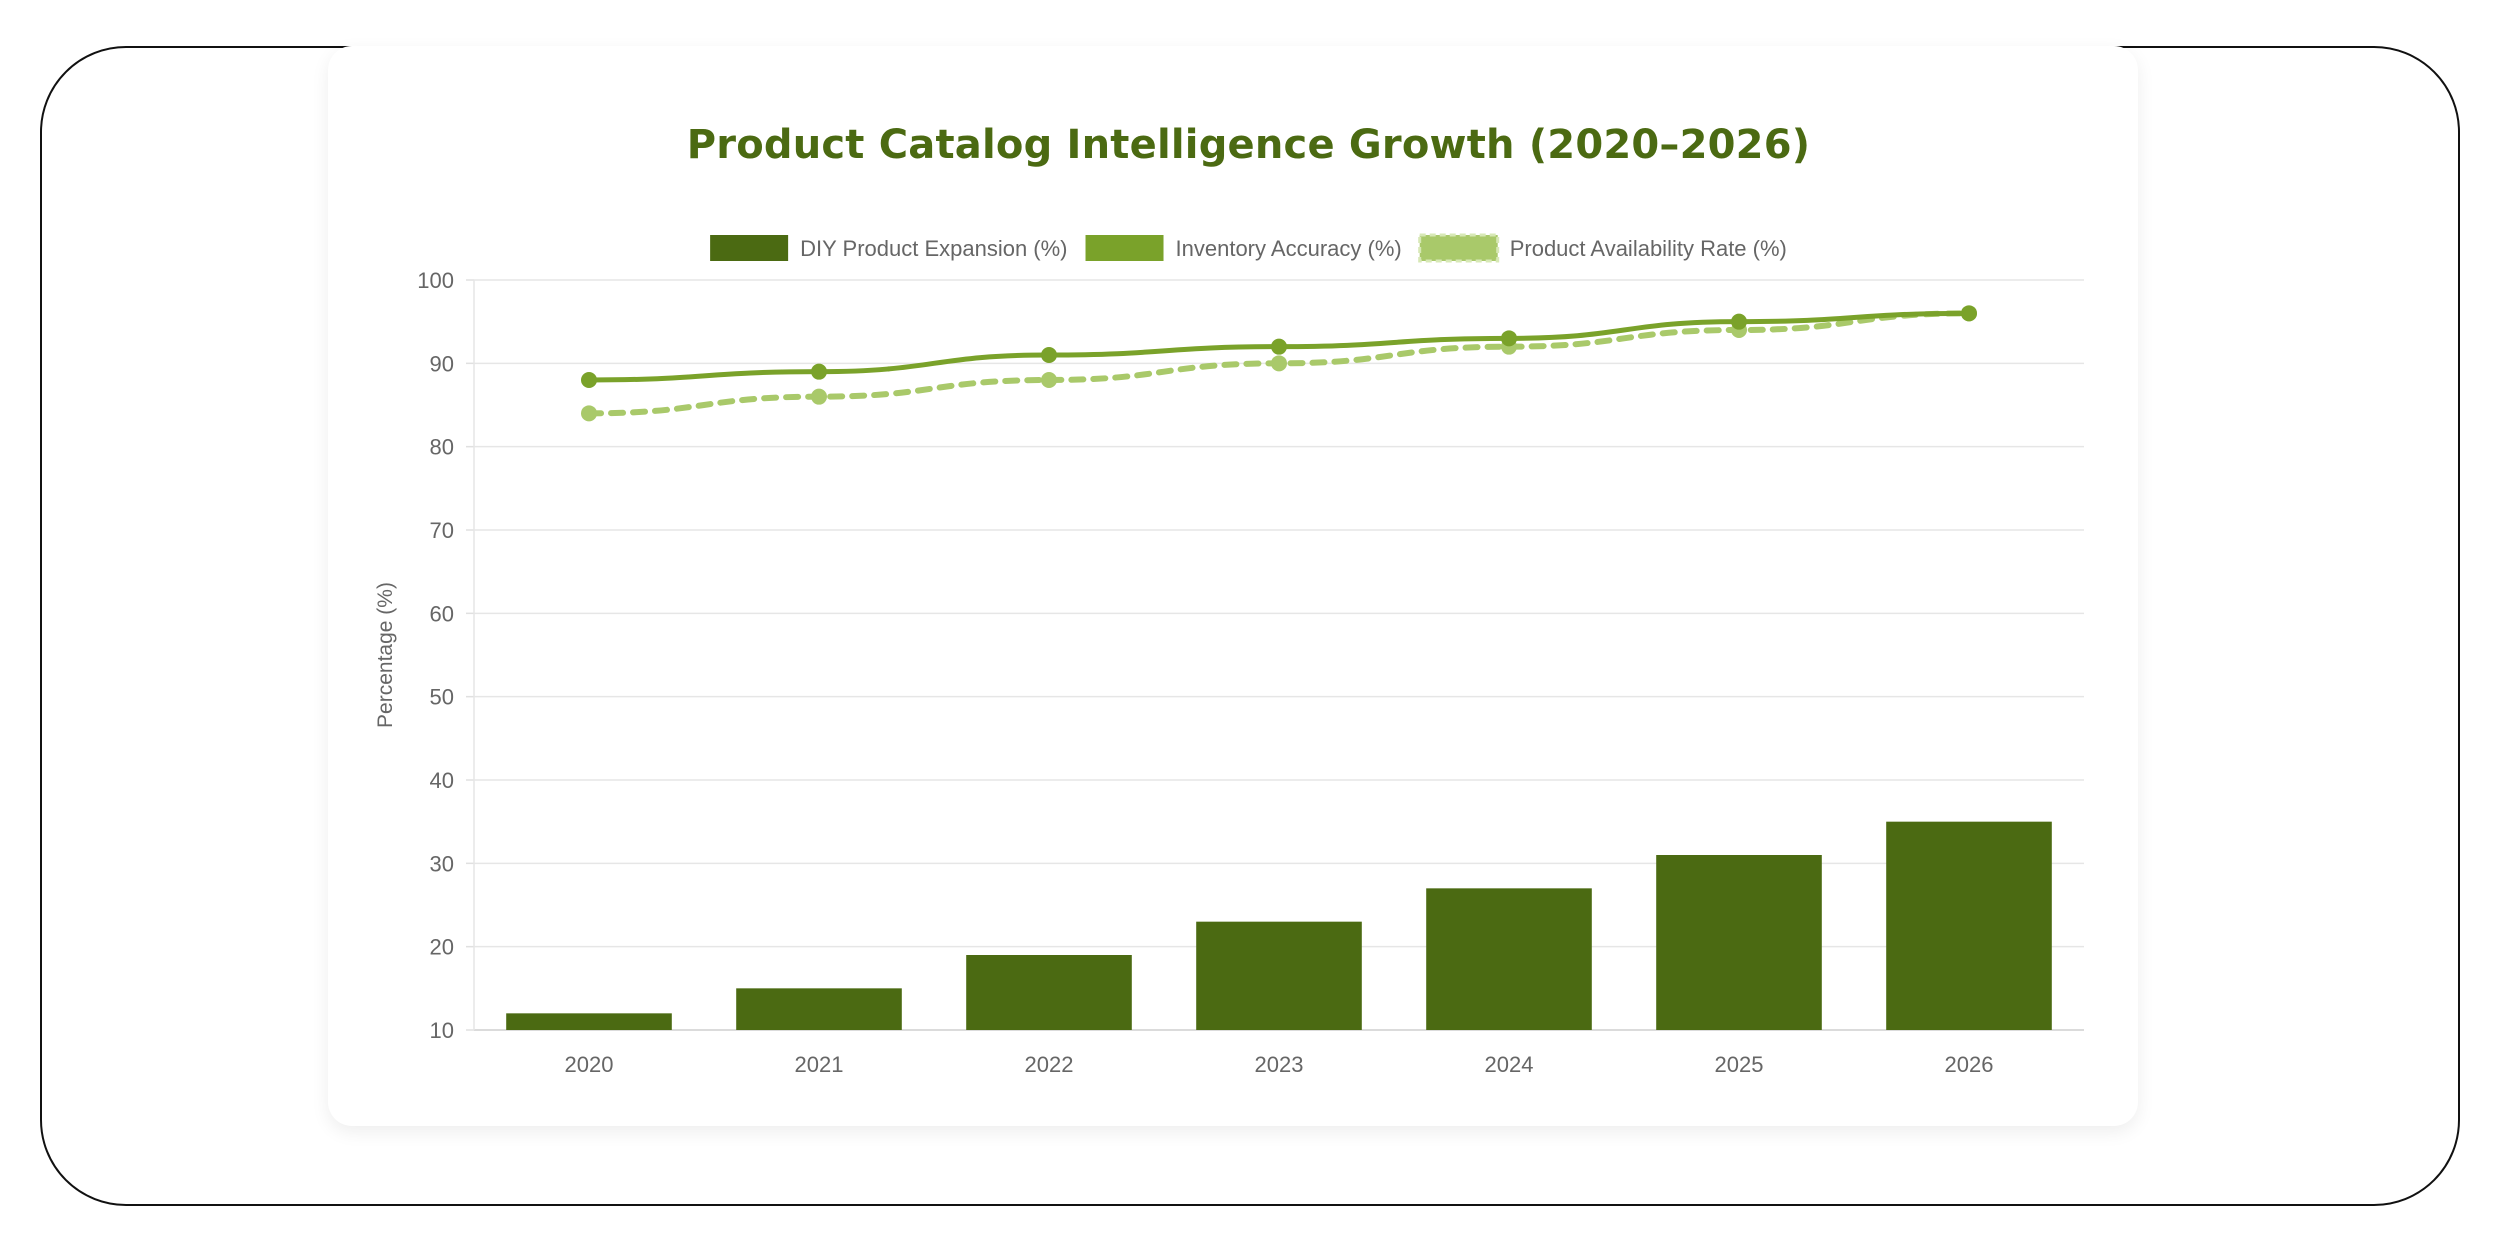 This screenshot has height=1240, width=2497. I want to click on y-tick-label: 100, so click(435, 280).